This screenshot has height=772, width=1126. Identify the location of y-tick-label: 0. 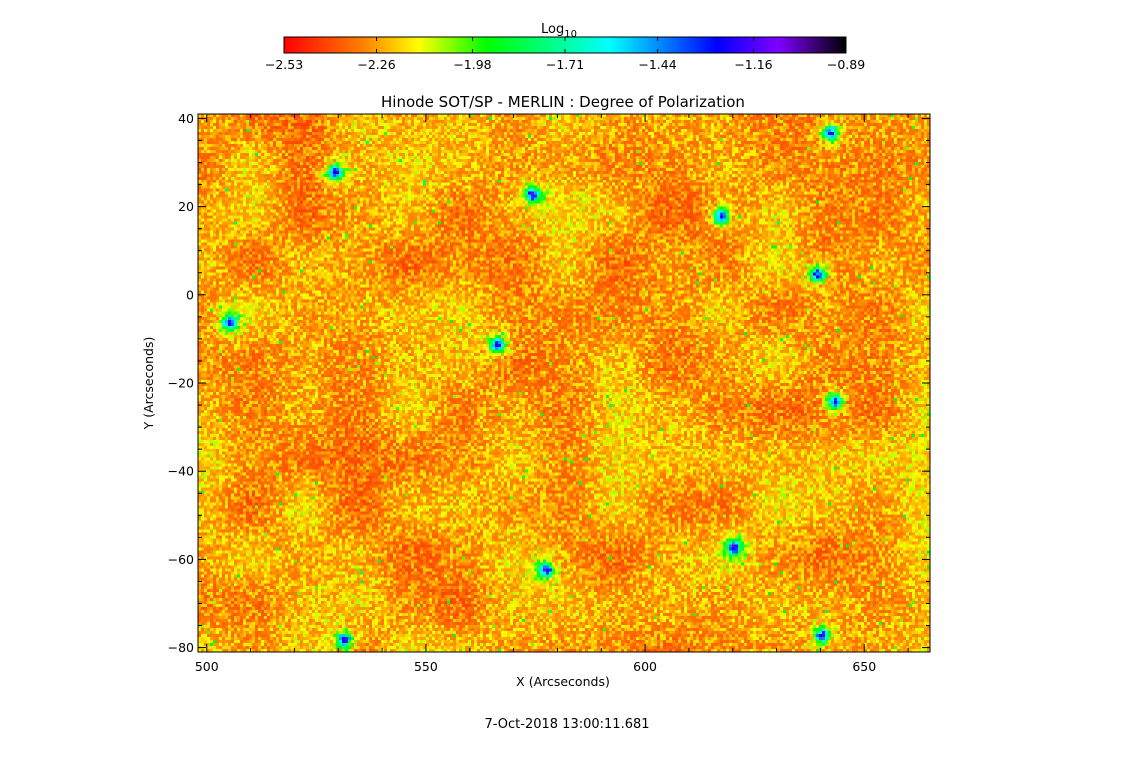
(190, 294).